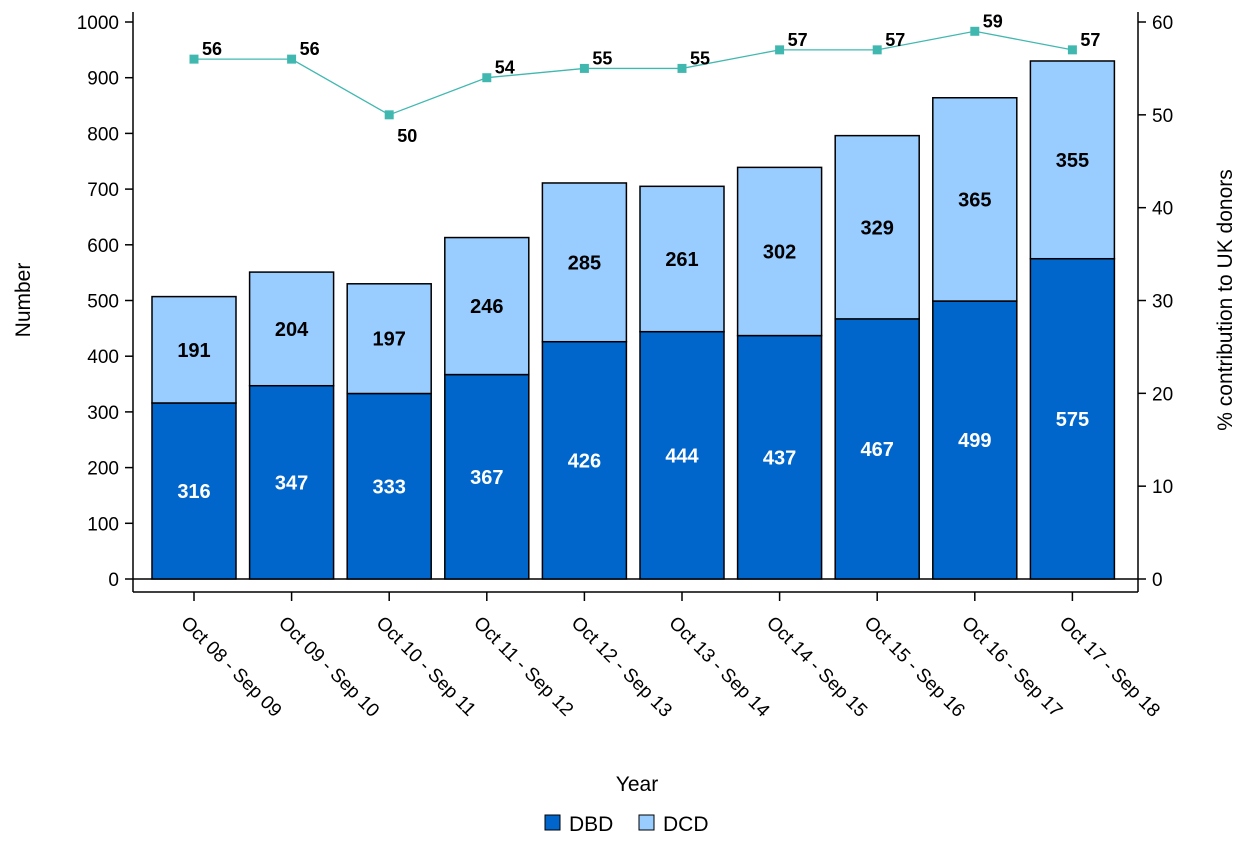 Image resolution: width=1245 pixels, height=841 pixels. What do you see at coordinates (914, 667) in the screenshot?
I see `x-tick-label: Oct 15 - Sep 16` at bounding box center [914, 667].